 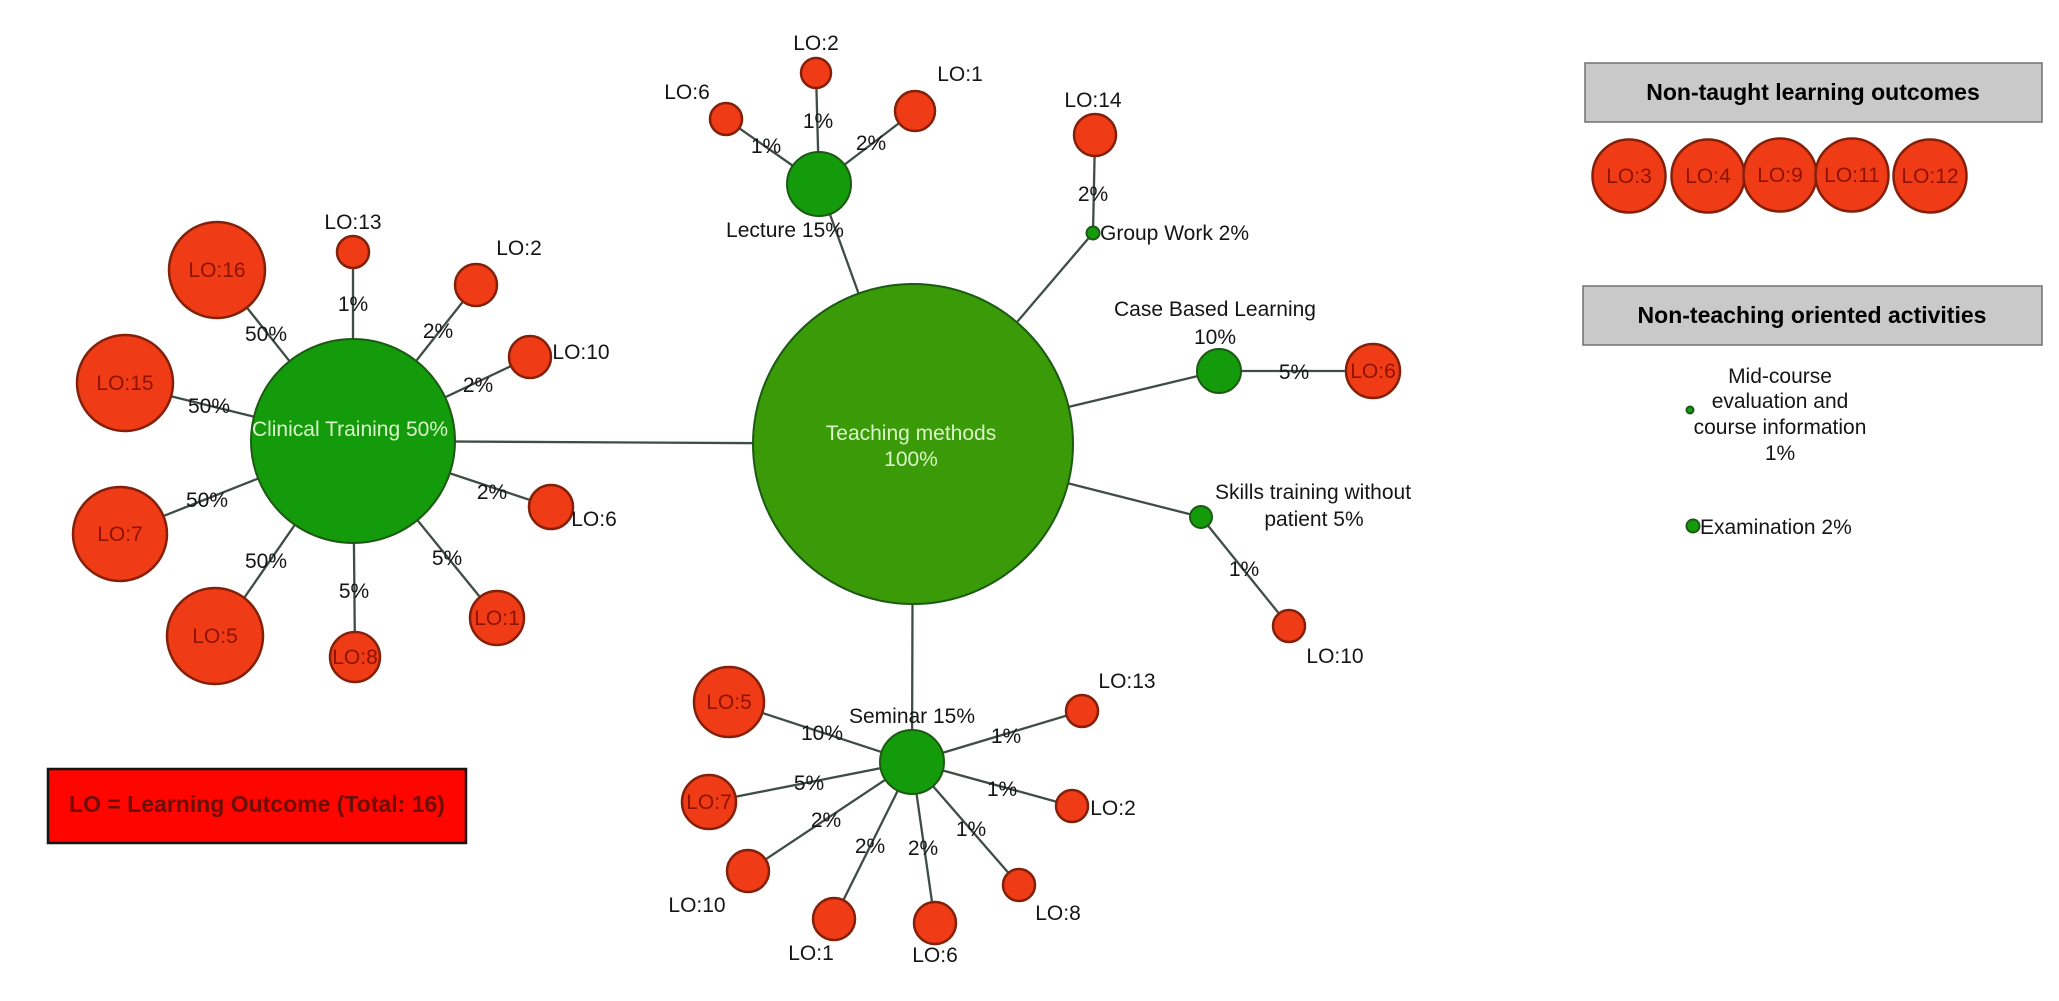 What do you see at coordinates (216, 270) in the screenshot?
I see `svg-text: LO:16` at bounding box center [216, 270].